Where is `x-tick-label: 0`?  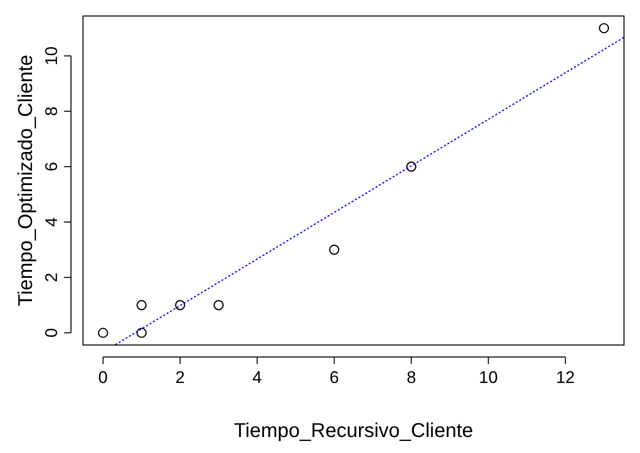
x-tick-label: 0 is located at coordinates (103, 377).